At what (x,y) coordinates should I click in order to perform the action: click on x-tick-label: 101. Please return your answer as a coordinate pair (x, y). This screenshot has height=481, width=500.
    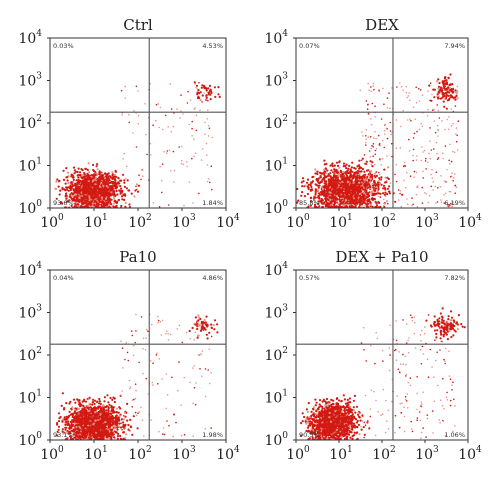
    Looking at the image, I should click on (341, 222).